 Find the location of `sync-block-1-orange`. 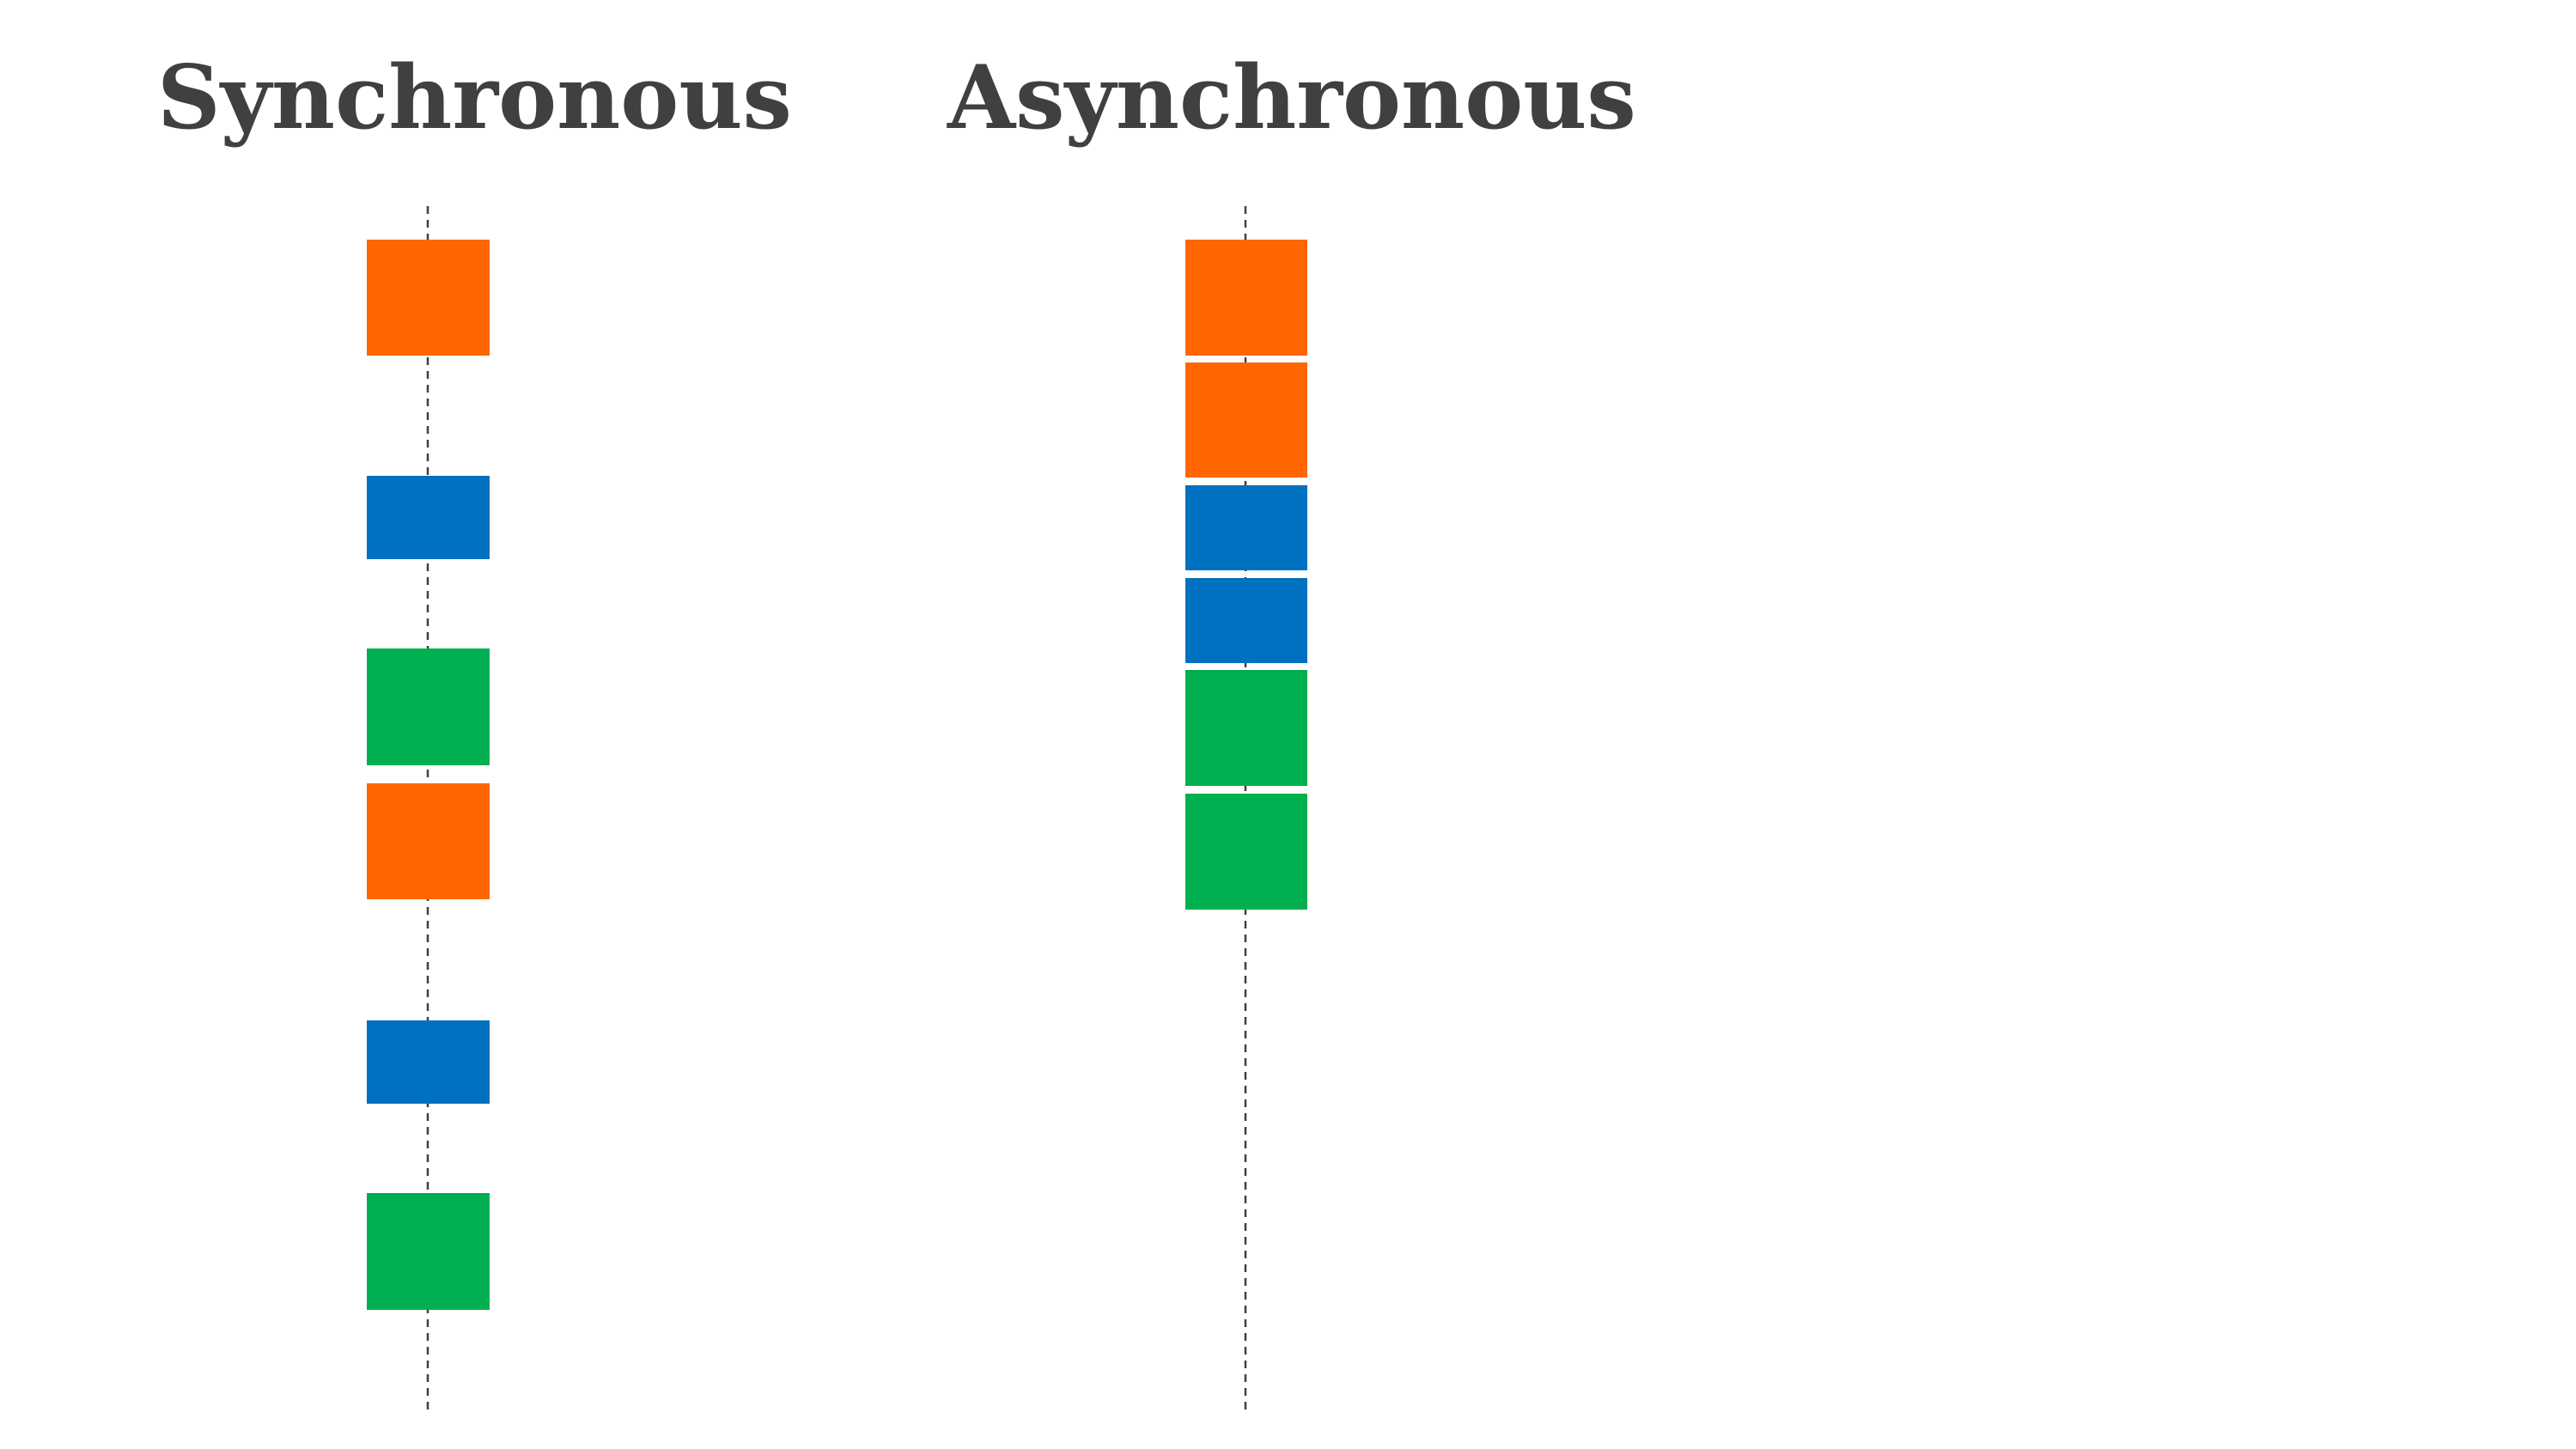

sync-block-1-orange is located at coordinates (428, 298).